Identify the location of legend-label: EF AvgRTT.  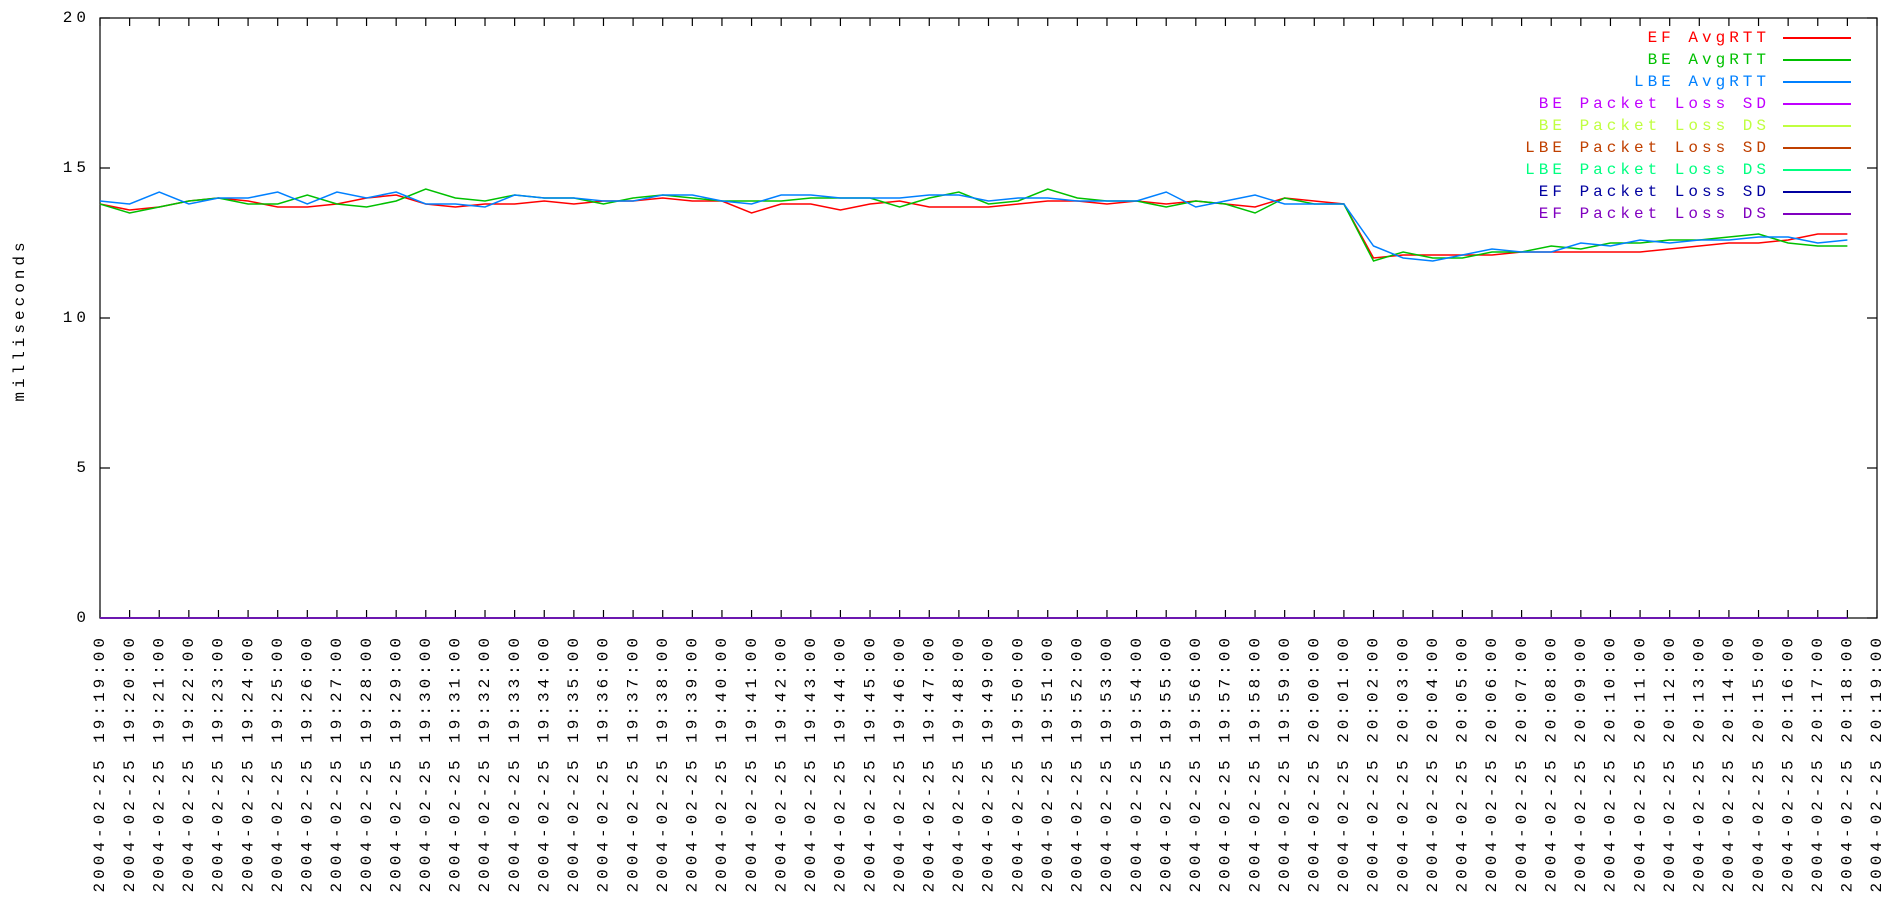
(1709, 38).